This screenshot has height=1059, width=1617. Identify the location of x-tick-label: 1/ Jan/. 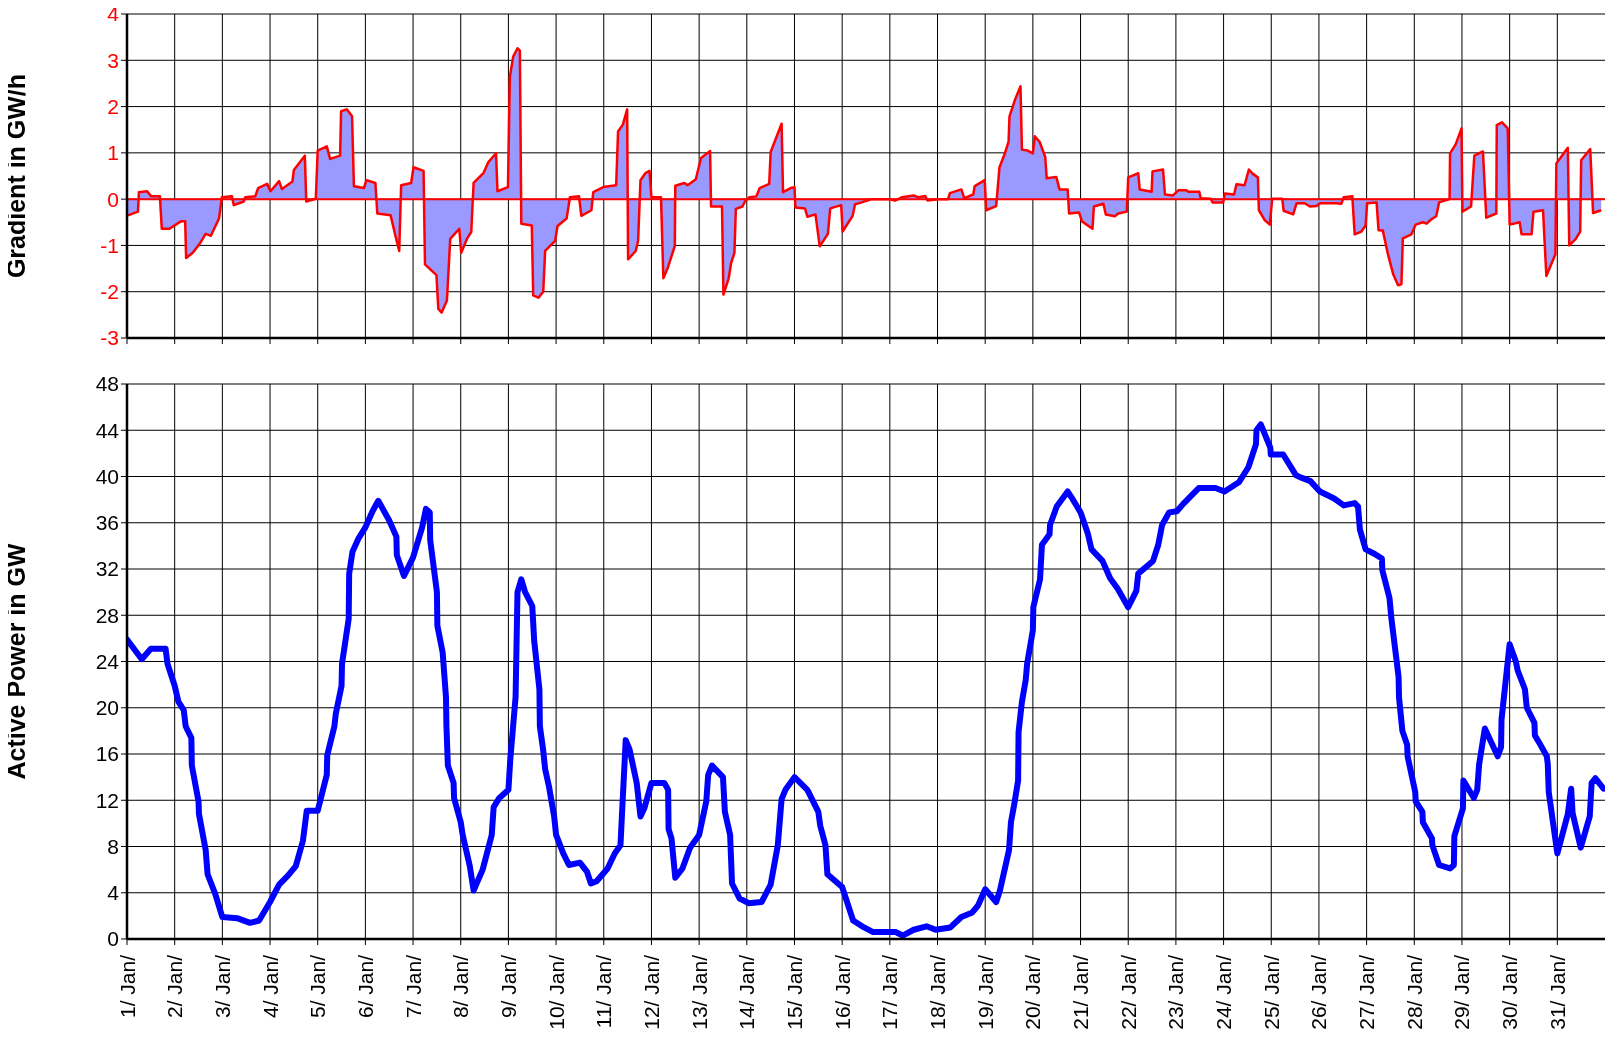
(127, 986).